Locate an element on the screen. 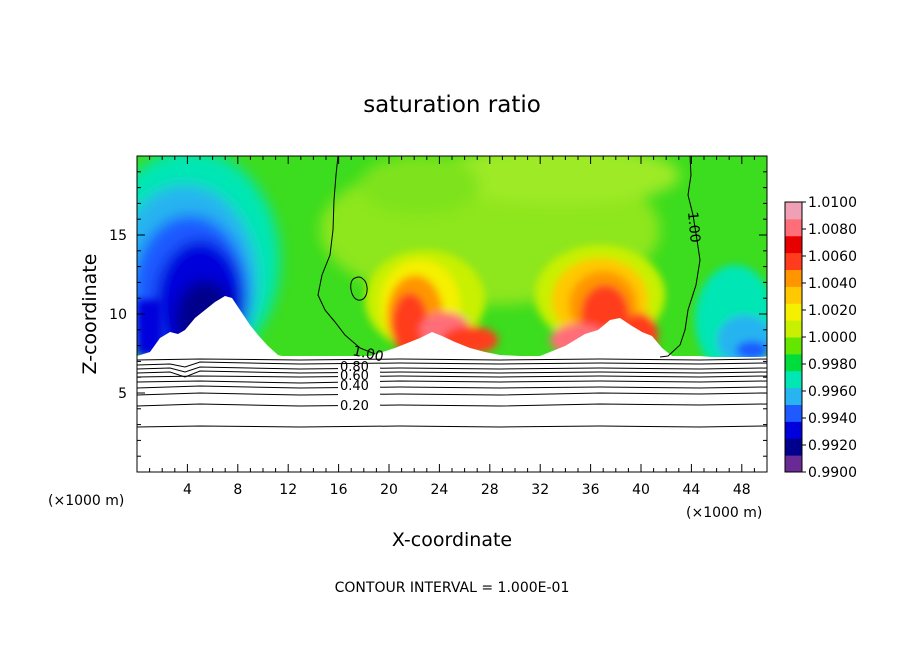  y-tick-label: 5 is located at coordinates (122, 394).